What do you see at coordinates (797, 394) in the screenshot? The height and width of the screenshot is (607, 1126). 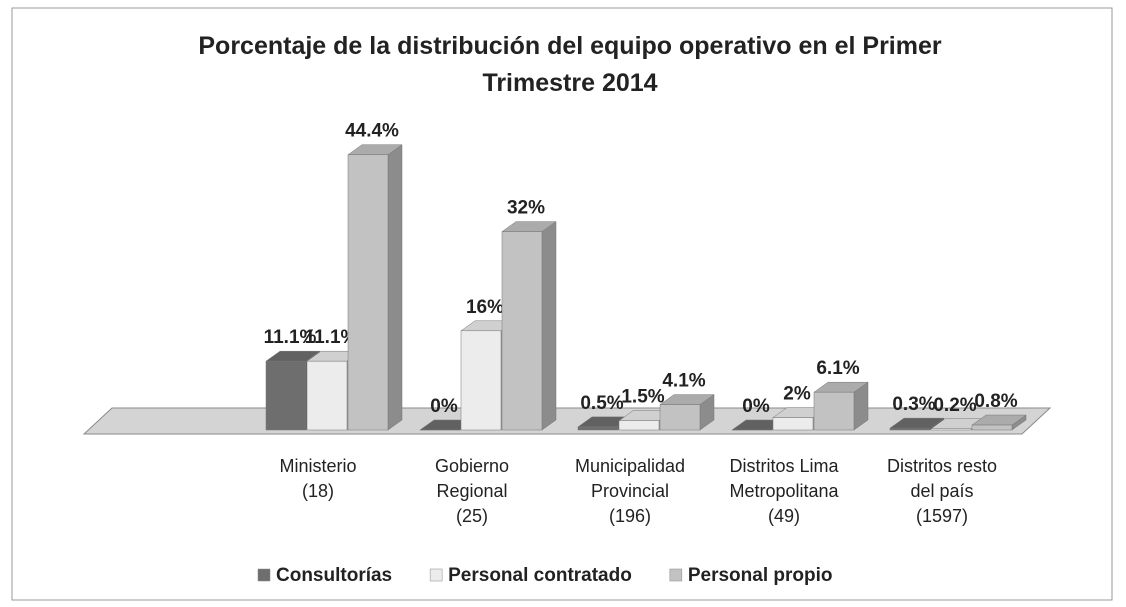 I see `value-label: 2%` at bounding box center [797, 394].